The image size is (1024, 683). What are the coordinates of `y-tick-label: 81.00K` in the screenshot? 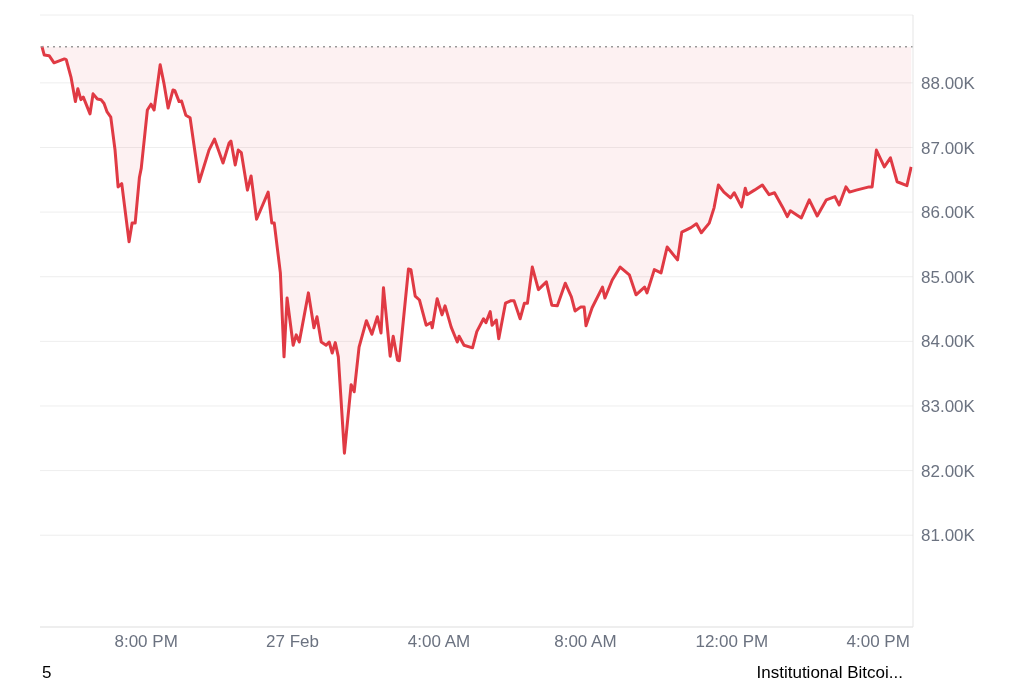 It's located at (948, 536).